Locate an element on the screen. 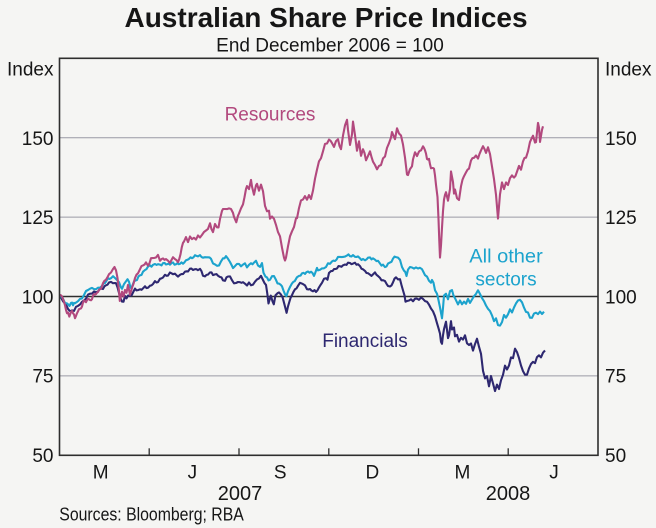 The height and width of the screenshot is (528, 656). svg-text: Resources is located at coordinates (270, 115).